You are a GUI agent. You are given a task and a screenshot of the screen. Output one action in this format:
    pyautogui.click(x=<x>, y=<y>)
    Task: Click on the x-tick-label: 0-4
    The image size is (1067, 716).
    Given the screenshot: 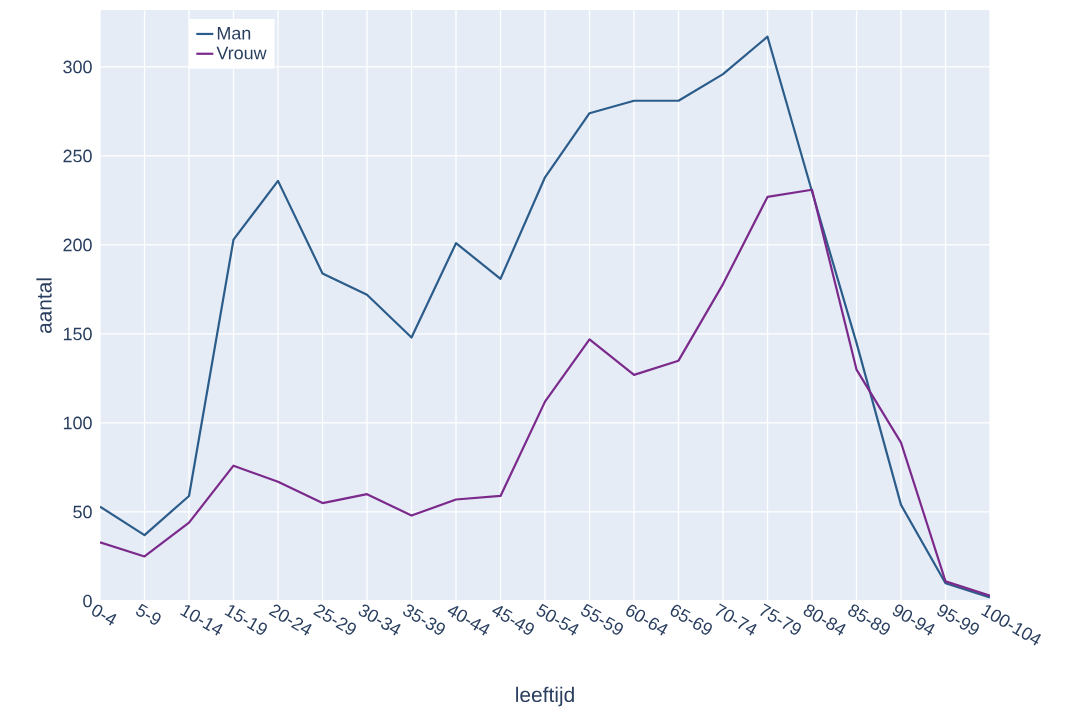 What is the action you would take?
    pyautogui.click(x=104, y=615)
    